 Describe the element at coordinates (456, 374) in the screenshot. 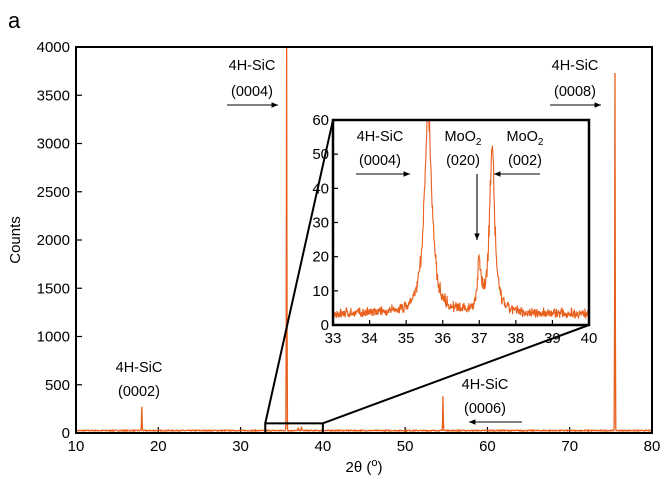

I see `zoom-connector-right` at that location.